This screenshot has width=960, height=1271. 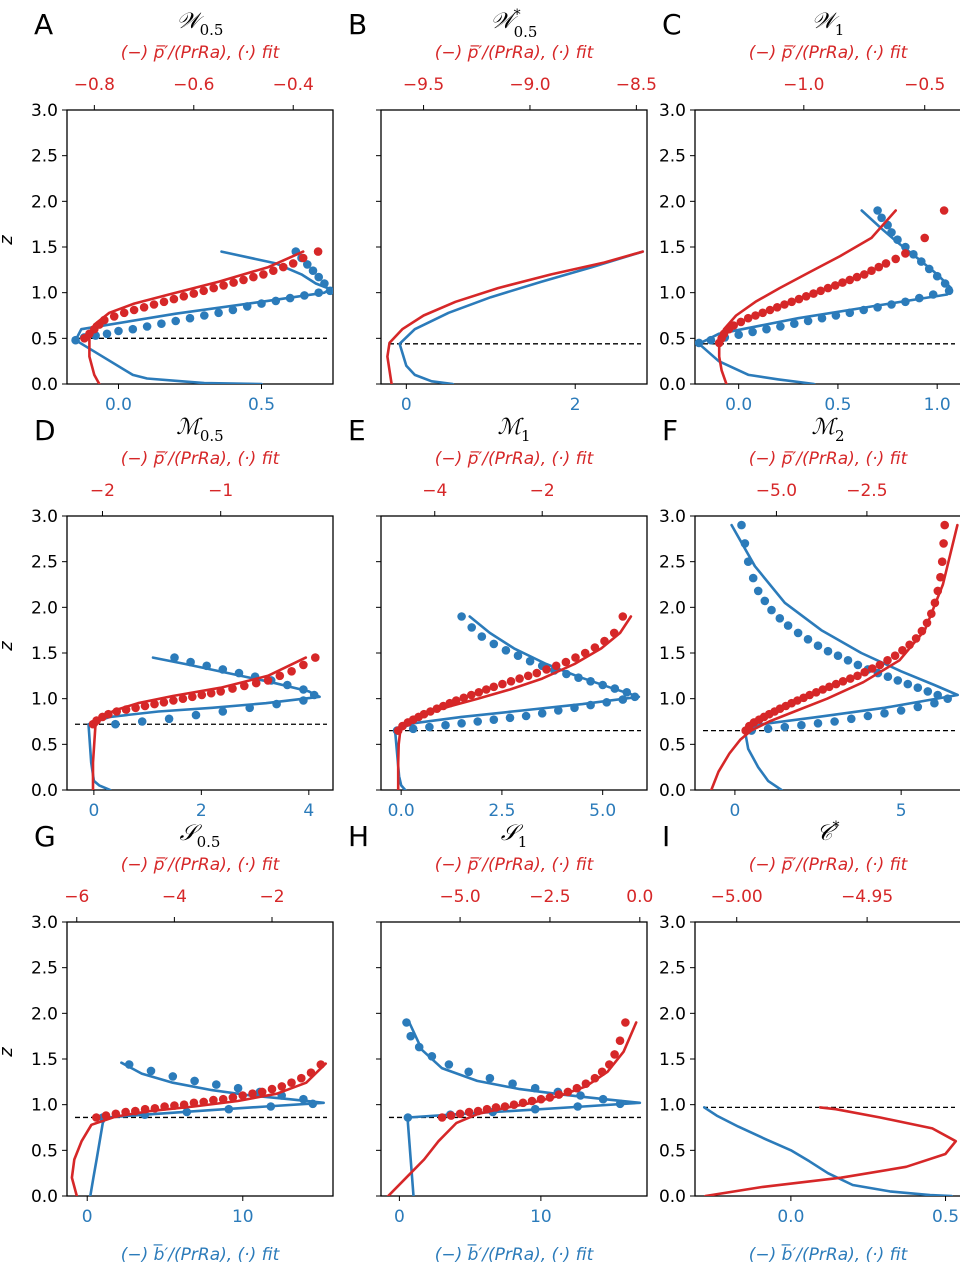 I want to click on blue-tick-label: 0.0, so click(x=401, y=811).